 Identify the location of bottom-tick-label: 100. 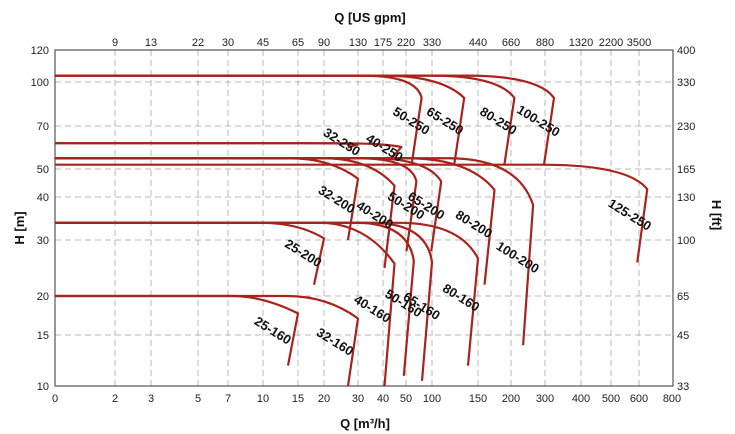
(432, 399).